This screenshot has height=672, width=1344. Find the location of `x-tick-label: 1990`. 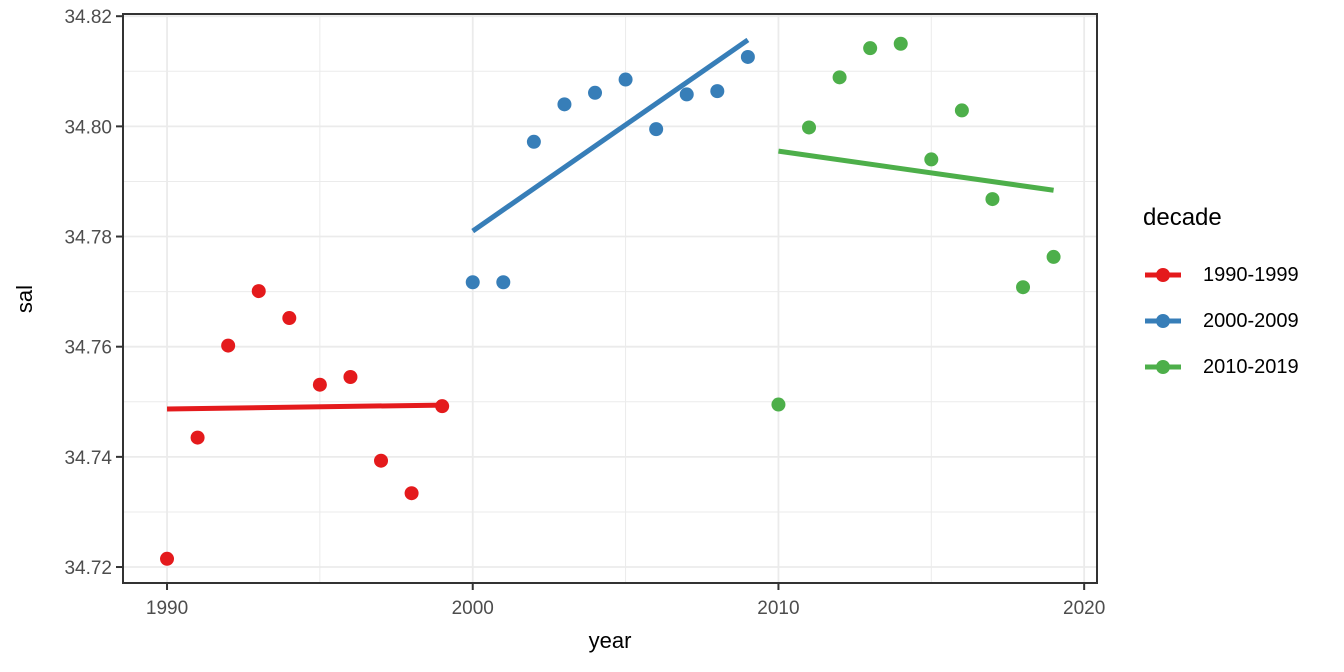

x-tick-label: 1990 is located at coordinates (167, 608).